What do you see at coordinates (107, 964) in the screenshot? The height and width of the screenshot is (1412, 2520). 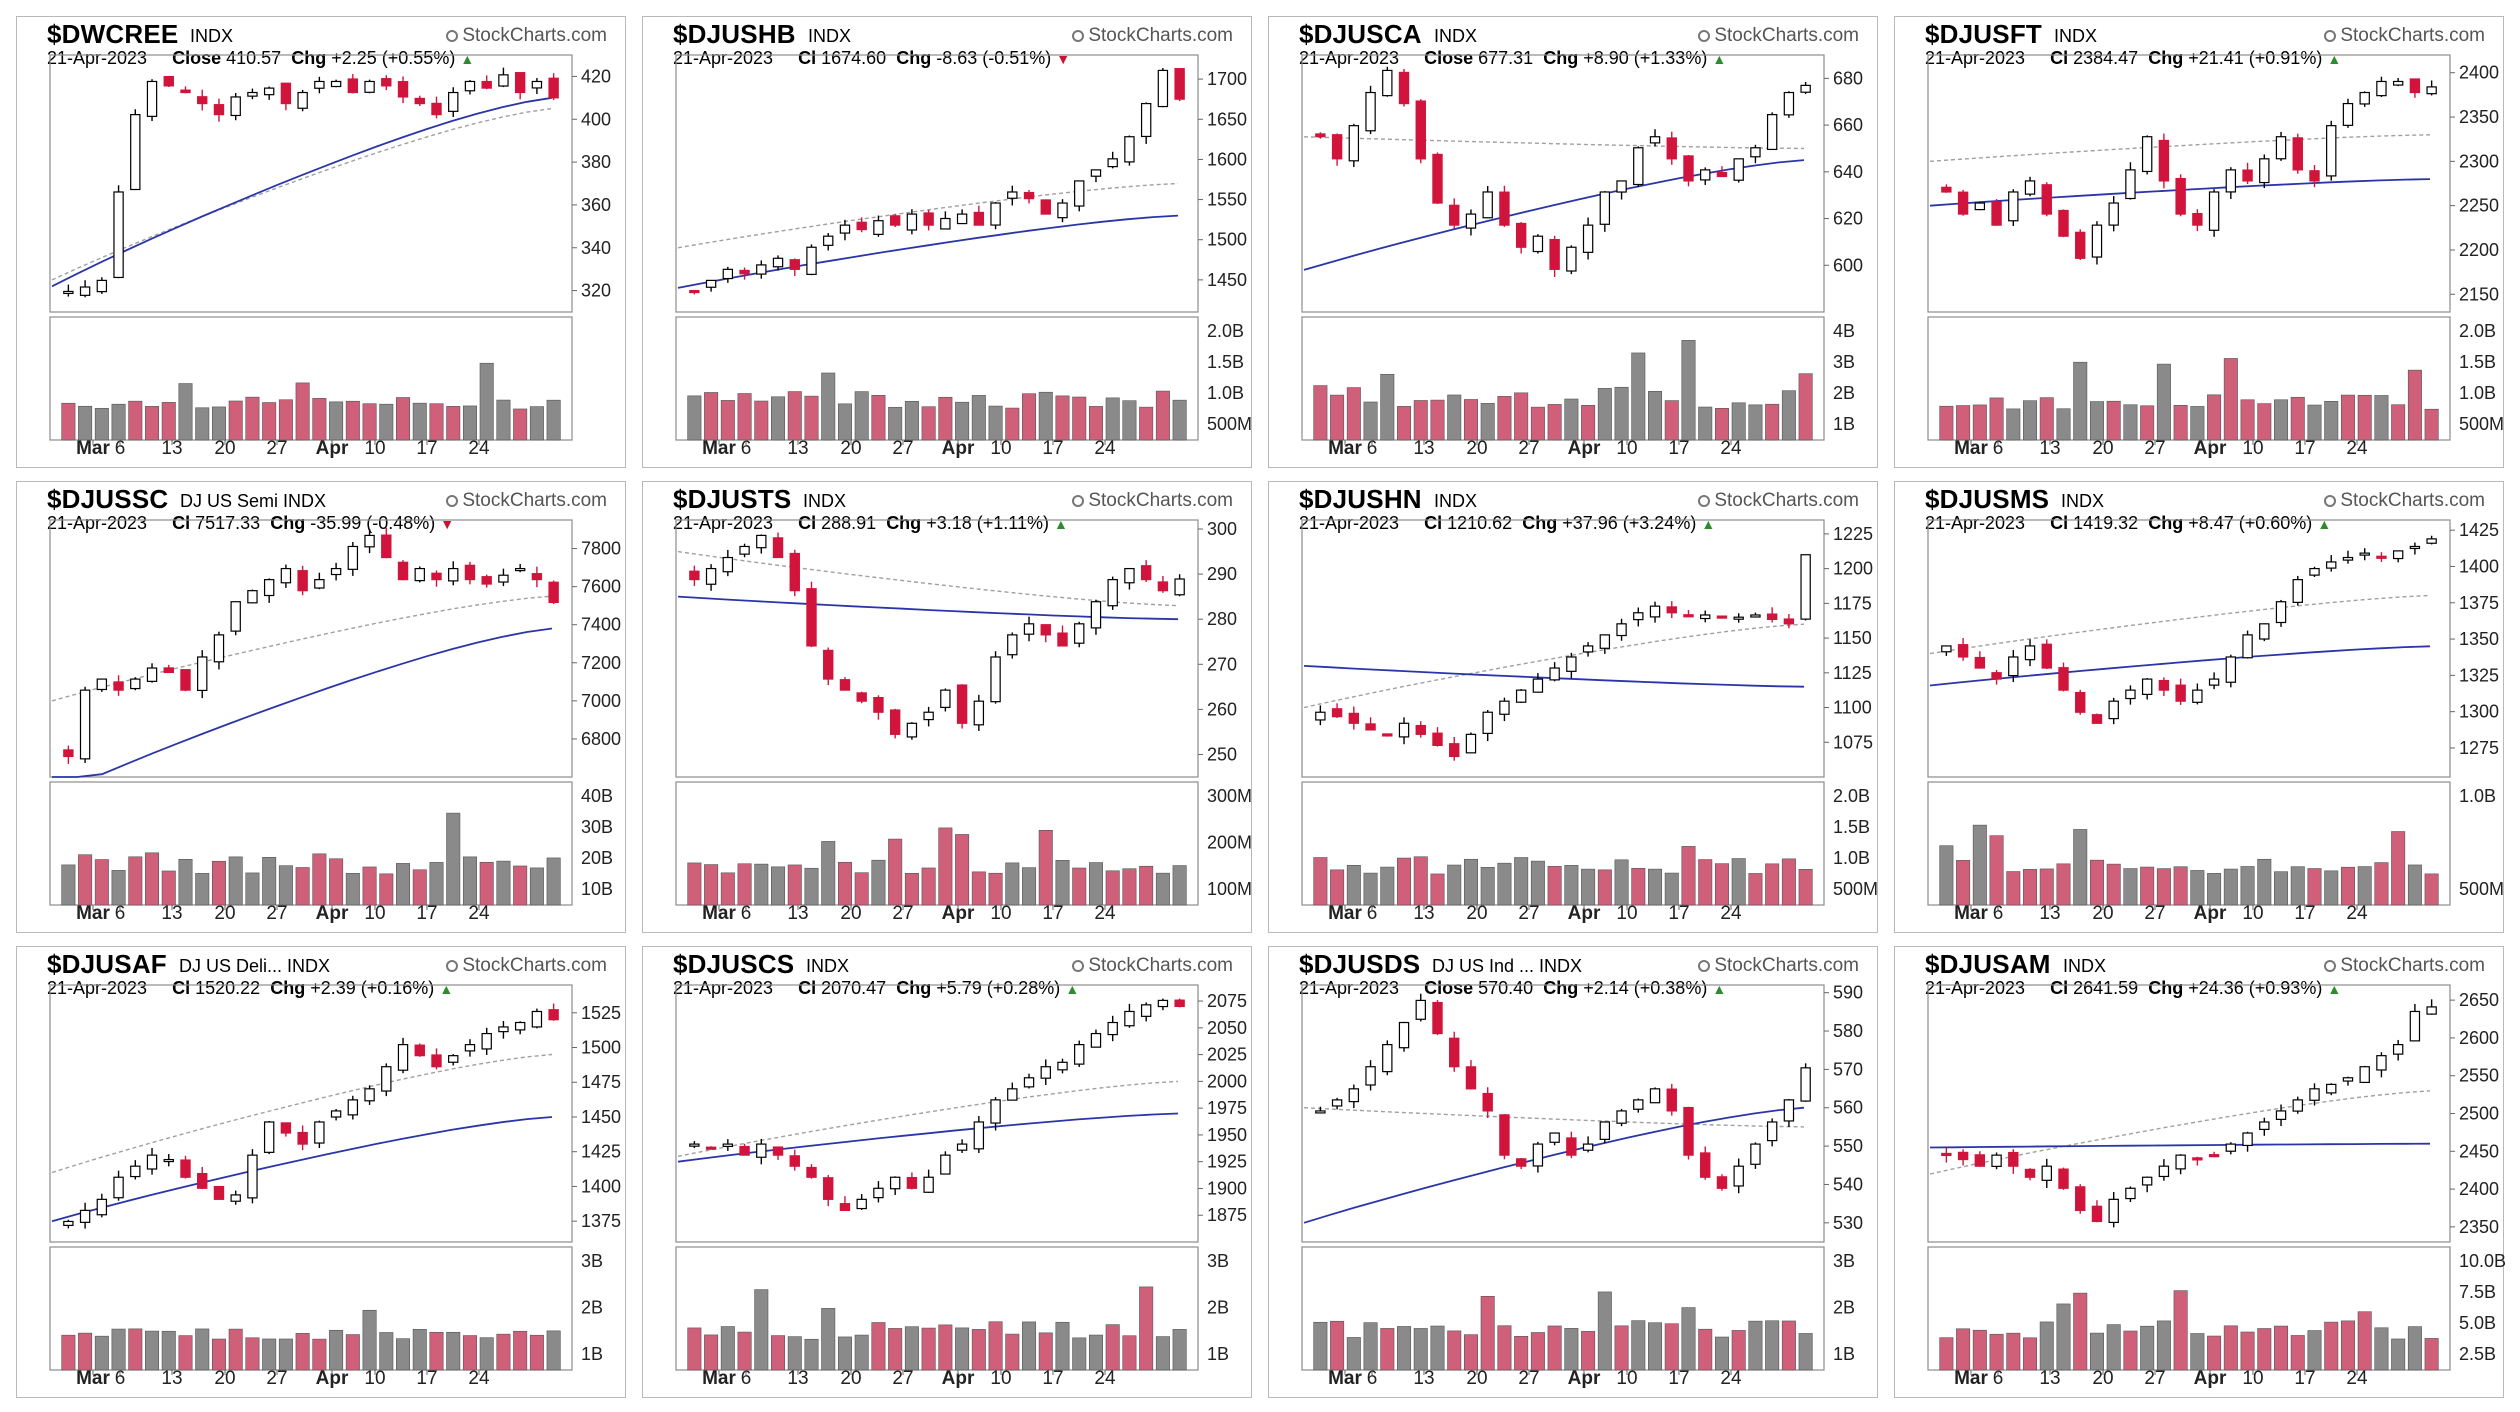 I see `ticker-symbol: $DJUSAF` at bounding box center [107, 964].